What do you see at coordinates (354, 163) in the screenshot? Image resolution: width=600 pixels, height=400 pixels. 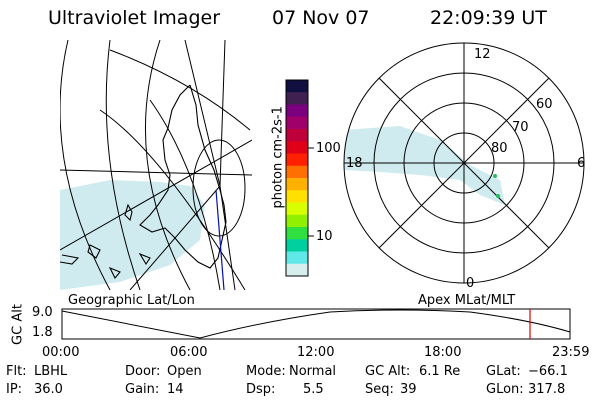 I see `mlt-label-18: 18` at bounding box center [354, 163].